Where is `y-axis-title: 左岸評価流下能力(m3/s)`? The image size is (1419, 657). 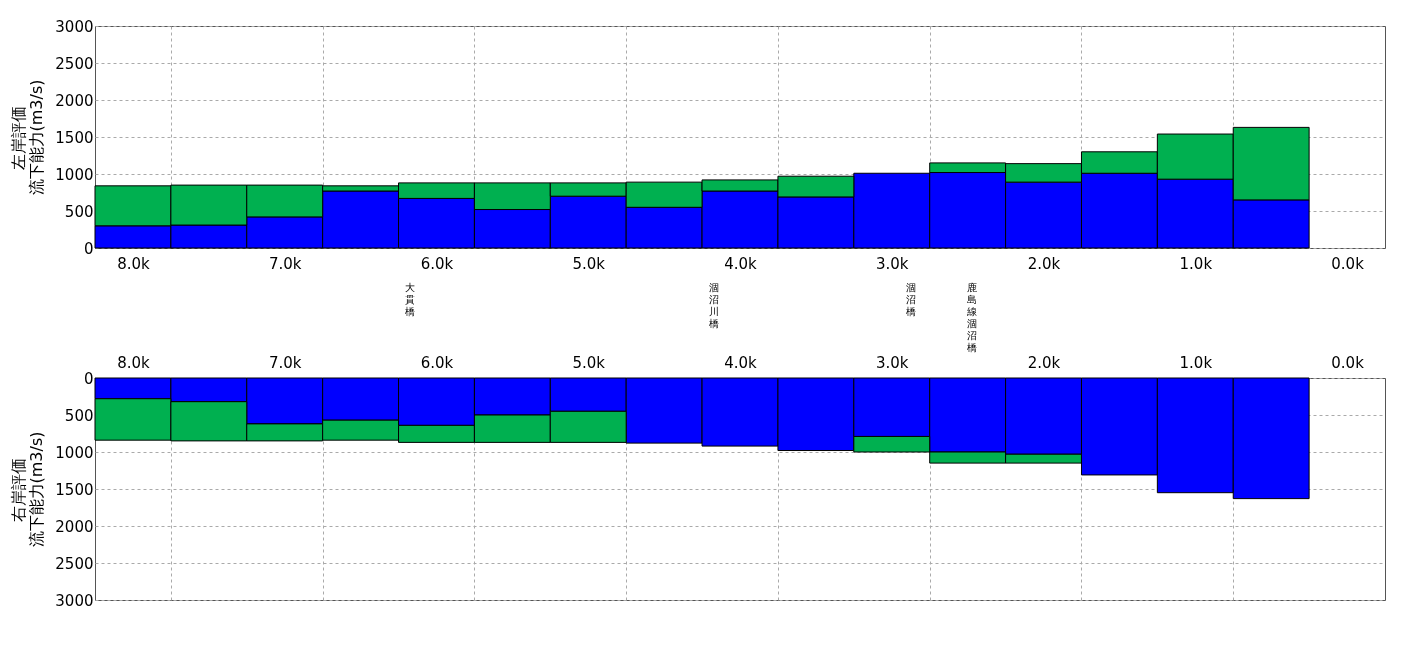 y-axis-title: 左岸評価流下能力(m3/s) is located at coordinates (28, 137).